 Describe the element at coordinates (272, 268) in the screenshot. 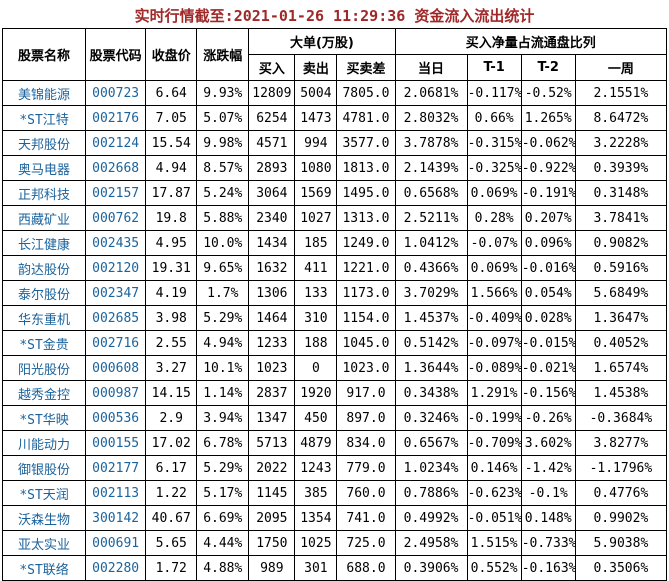

I see `buy-cell: 1632` at that location.